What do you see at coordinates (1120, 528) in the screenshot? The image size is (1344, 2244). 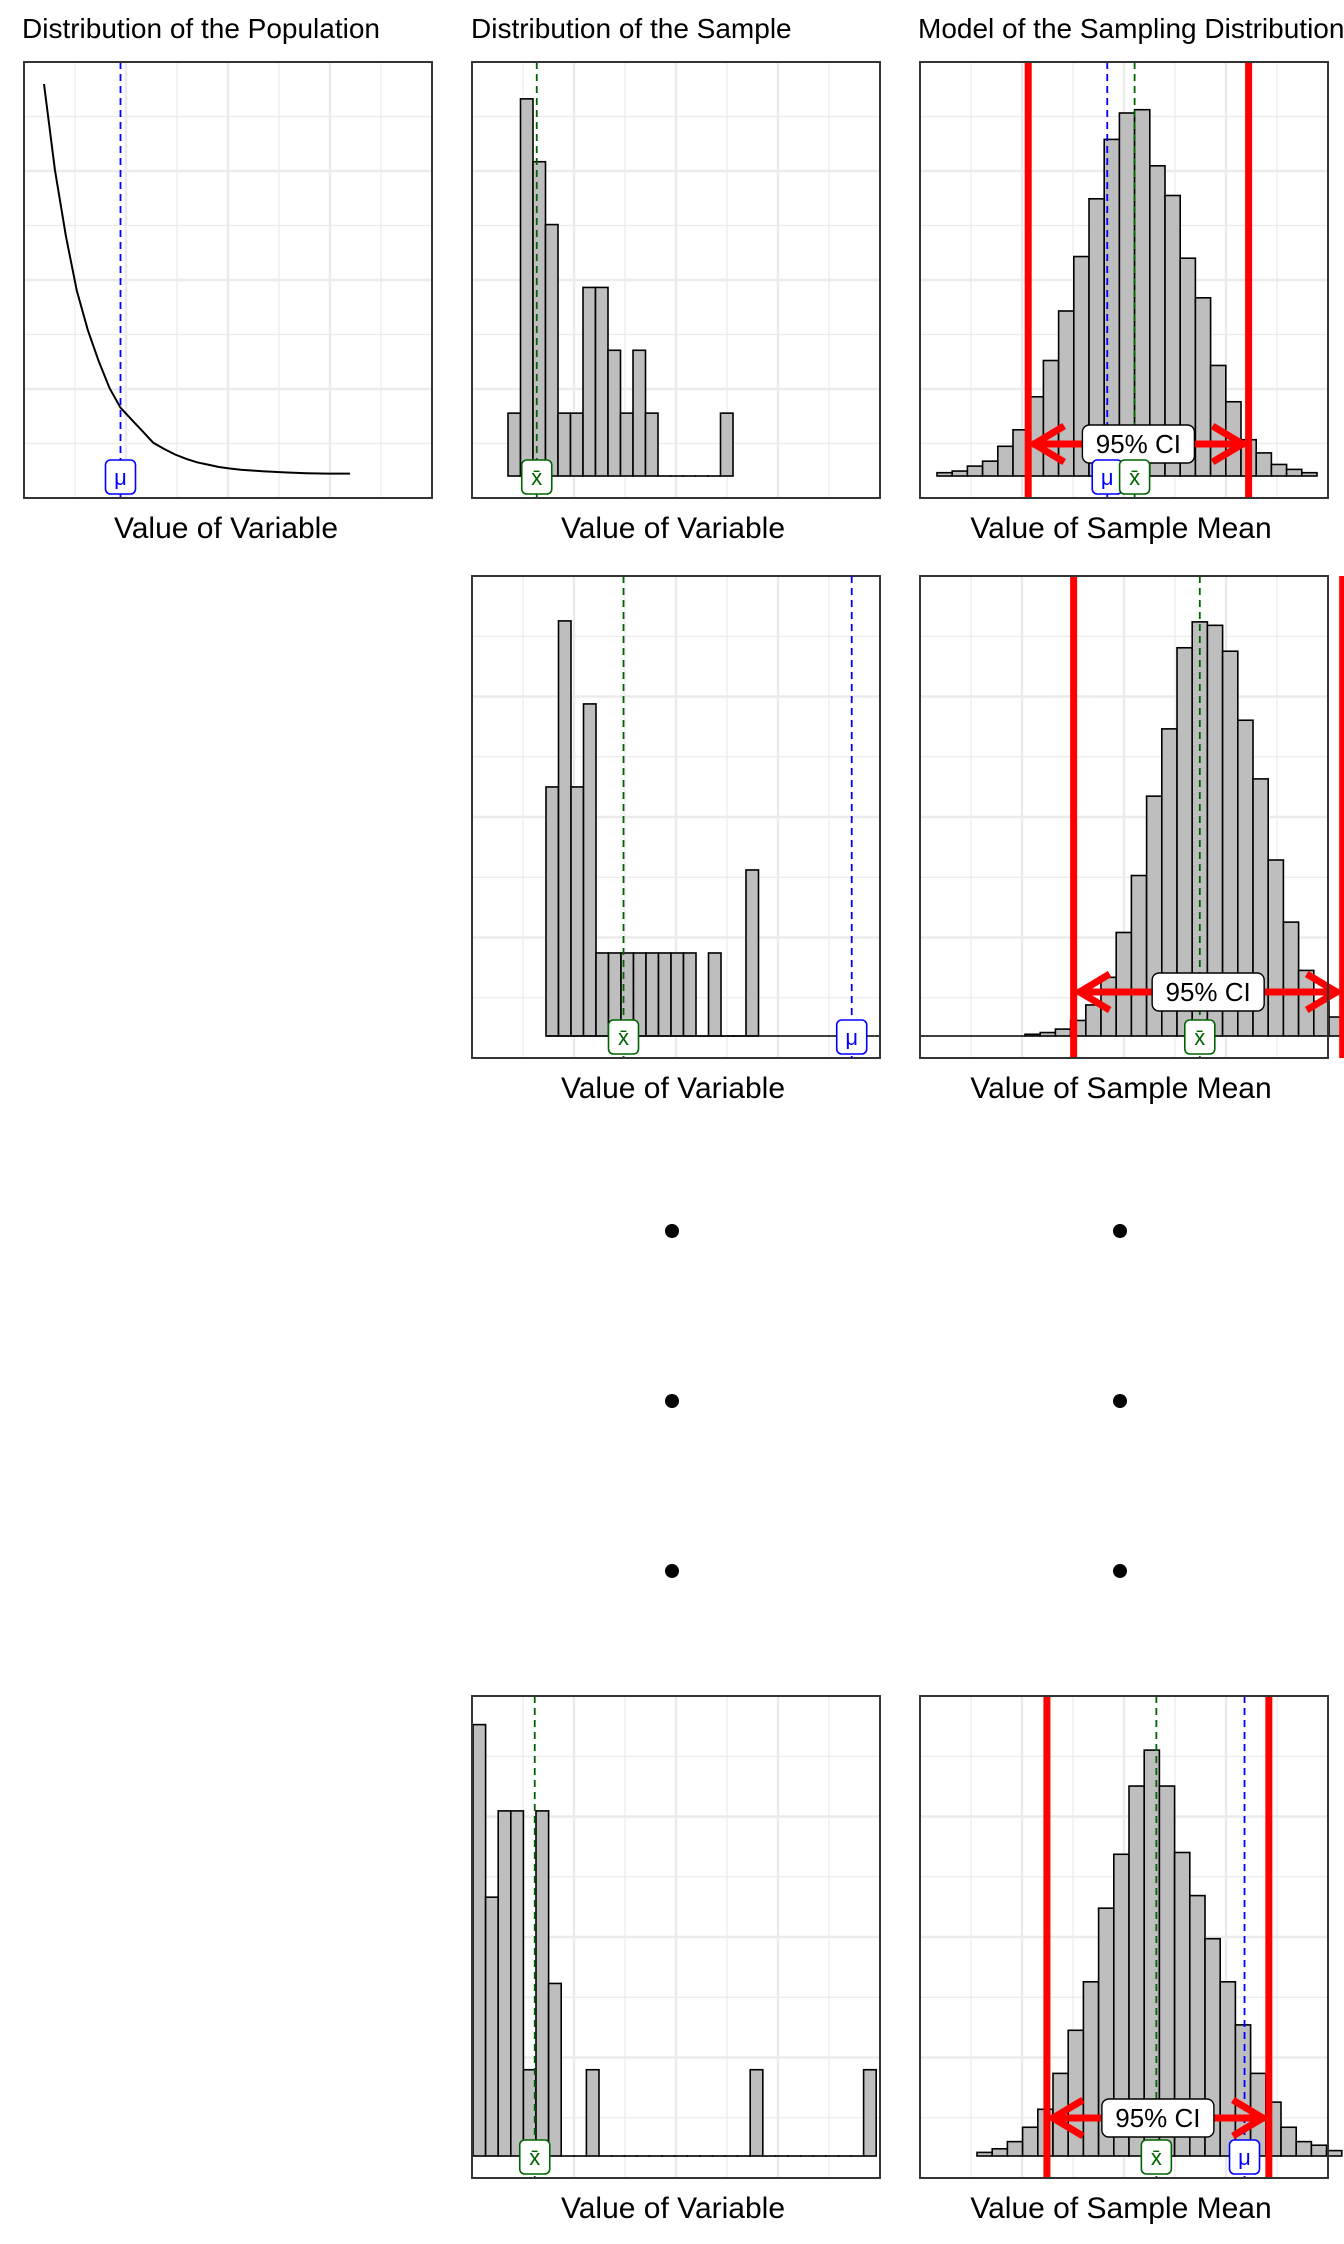 I see `xlabel-sampling-1: Value of Sample Mean` at bounding box center [1120, 528].